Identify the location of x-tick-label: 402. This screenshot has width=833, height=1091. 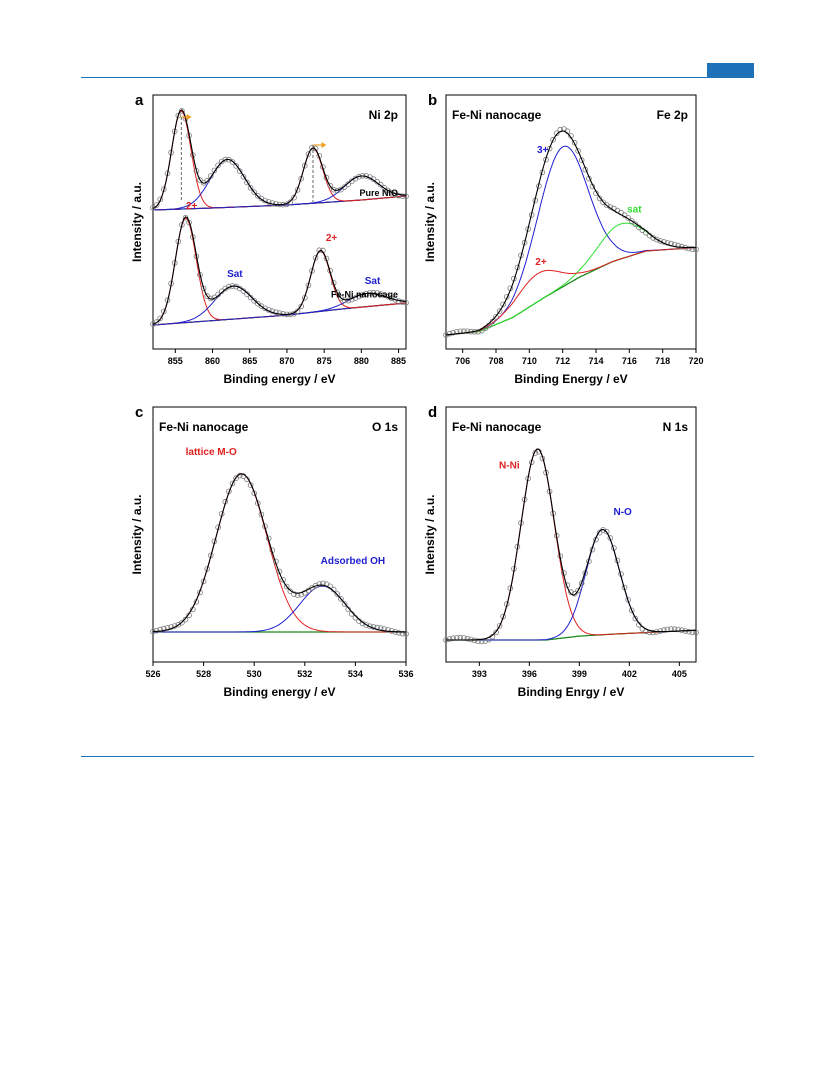
(629, 674).